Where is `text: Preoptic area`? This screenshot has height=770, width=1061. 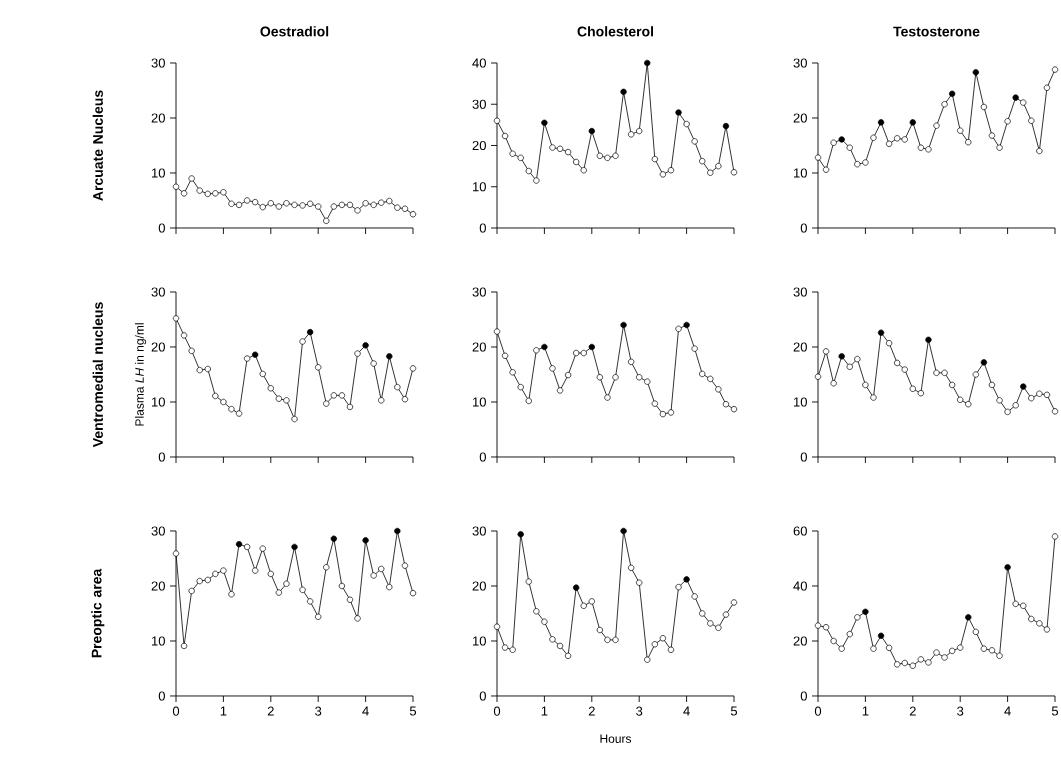
text: Preoptic area is located at coordinates (98, 613).